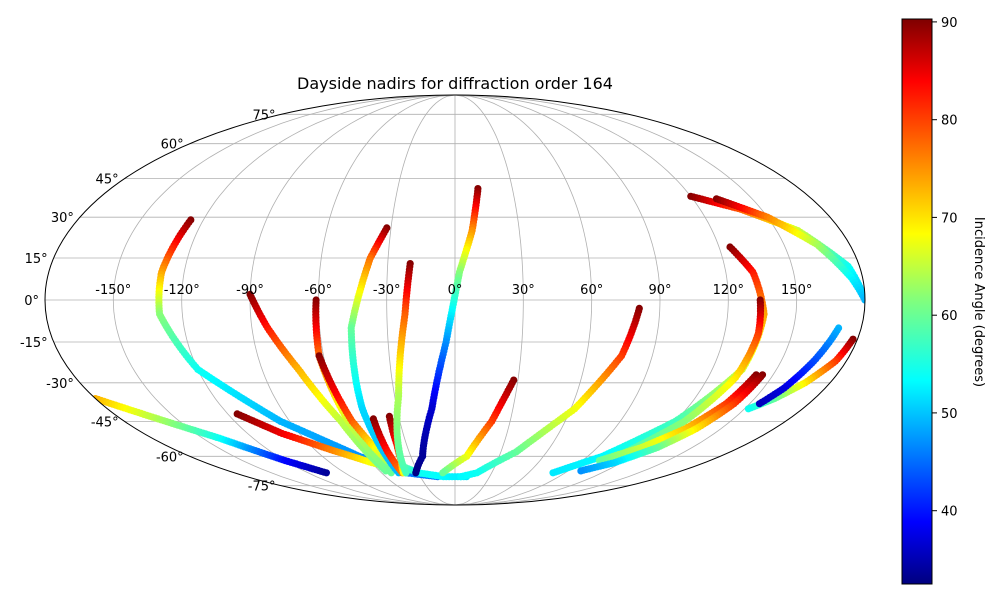 The image size is (1000, 600). I want to click on y-tick-label: 30°, so click(62, 218).